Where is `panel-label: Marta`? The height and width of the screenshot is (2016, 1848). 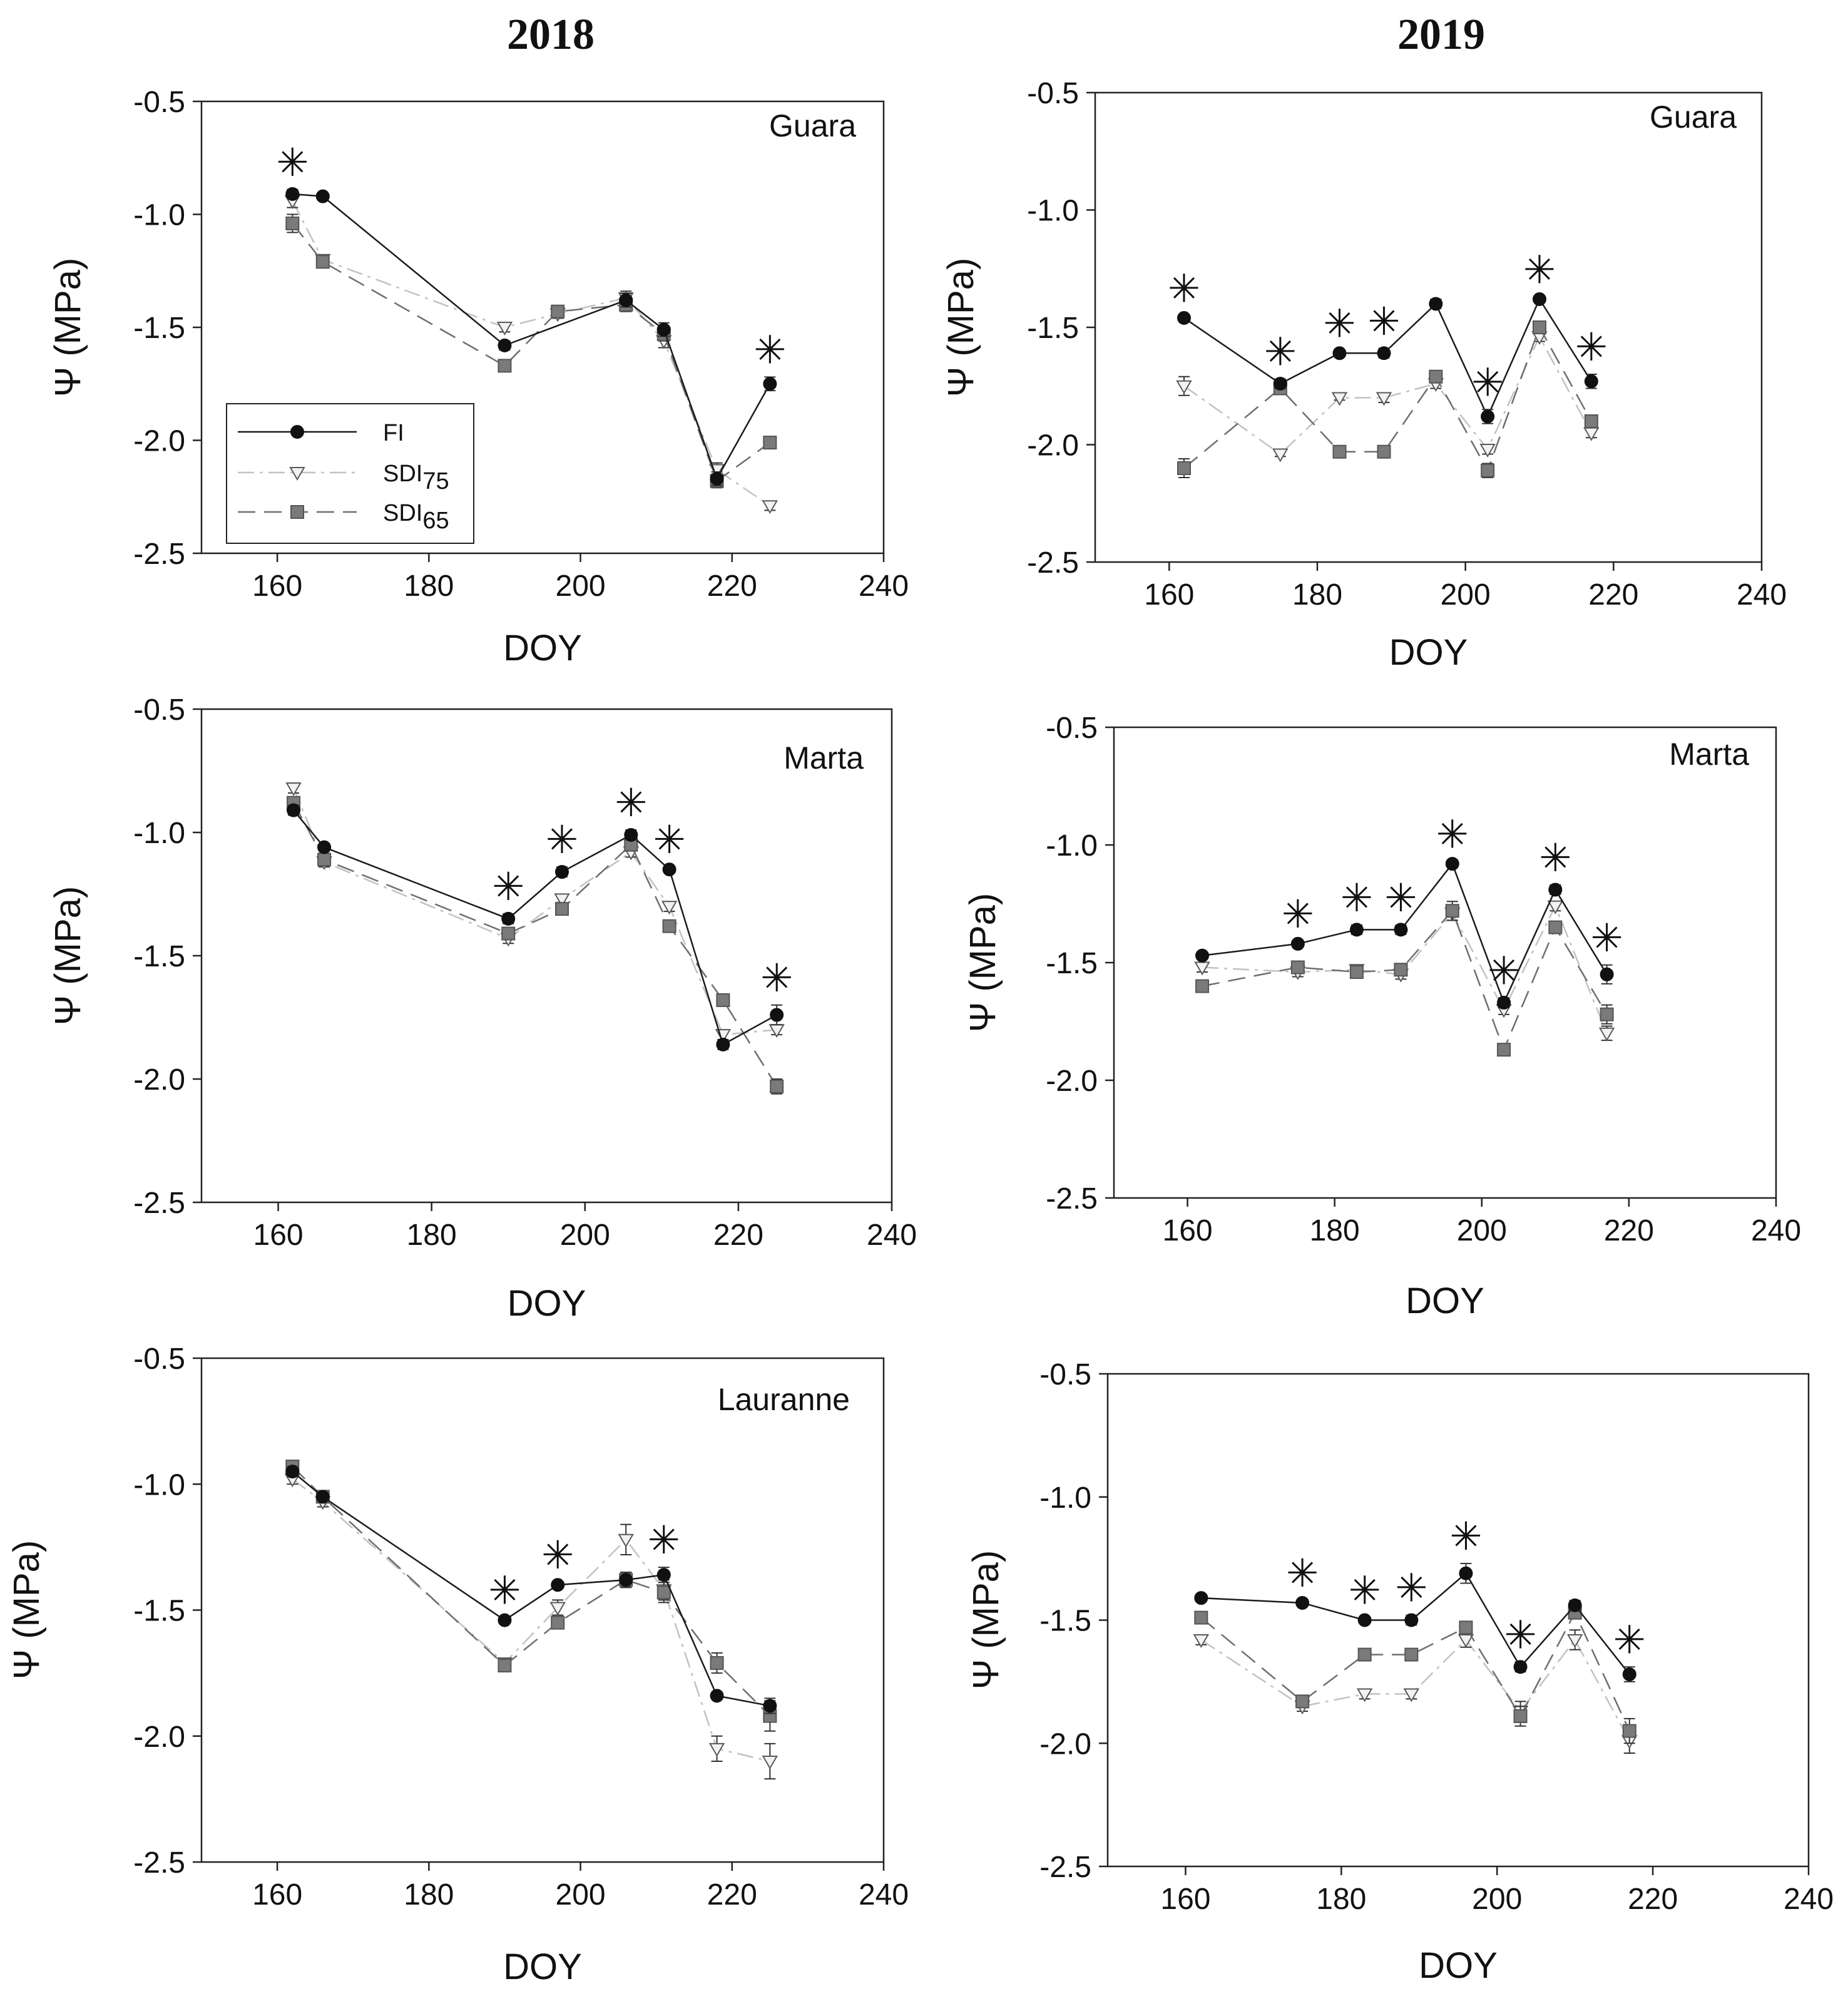 panel-label: Marta is located at coordinates (824, 757).